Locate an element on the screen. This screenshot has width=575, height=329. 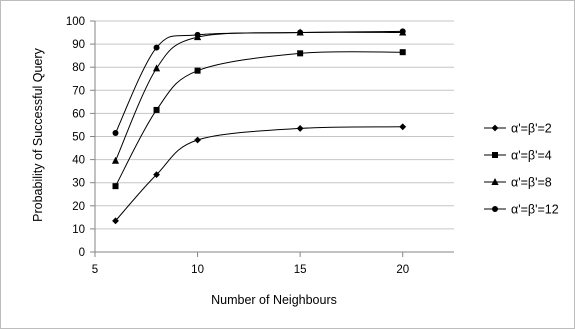
series-line is located at coordinates (259, 174).